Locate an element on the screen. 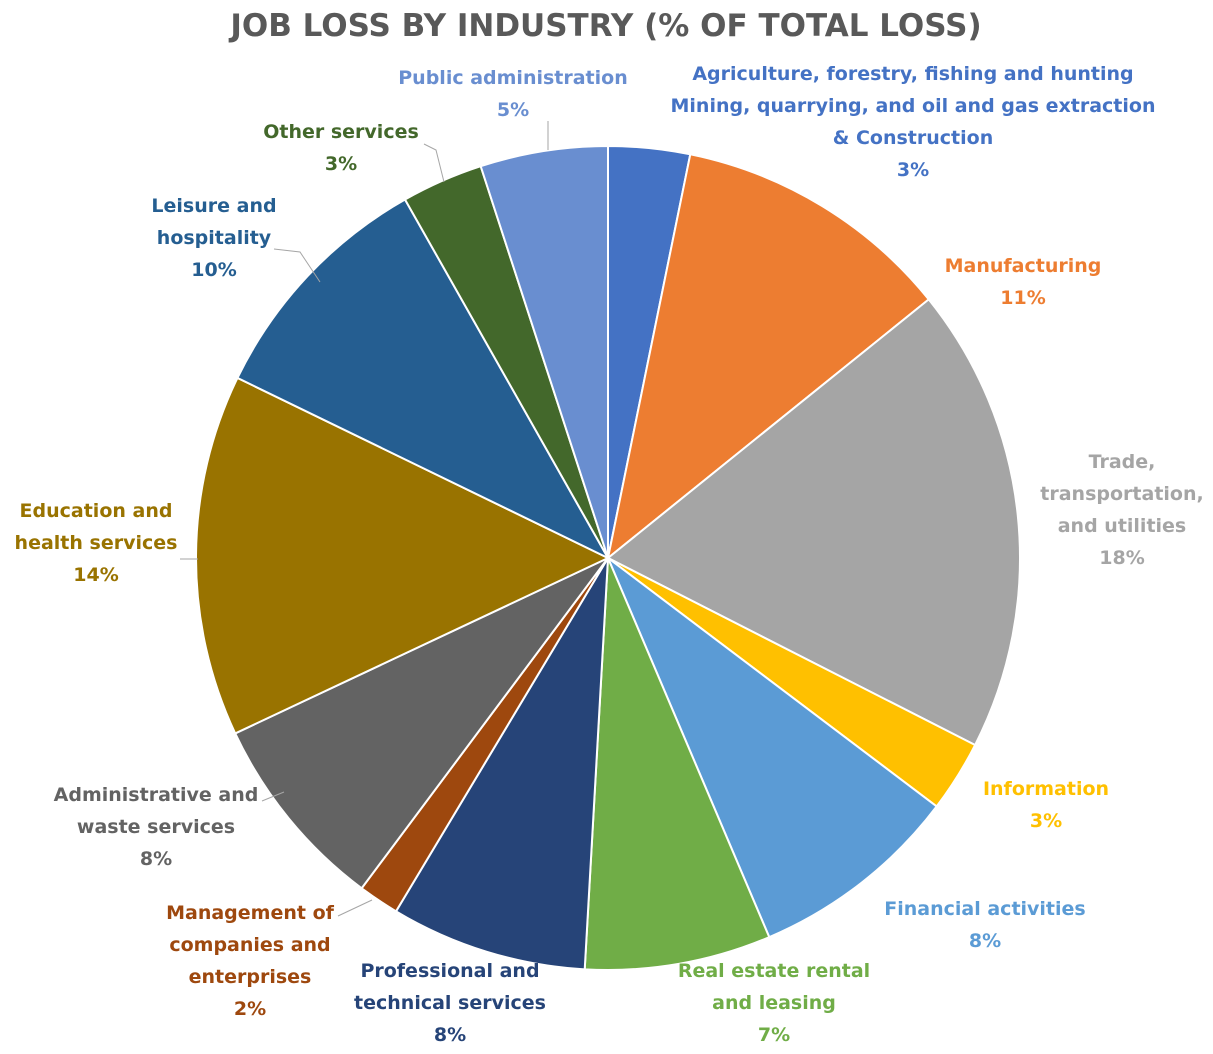  slice-category-label: Education and is located at coordinates (96, 511).